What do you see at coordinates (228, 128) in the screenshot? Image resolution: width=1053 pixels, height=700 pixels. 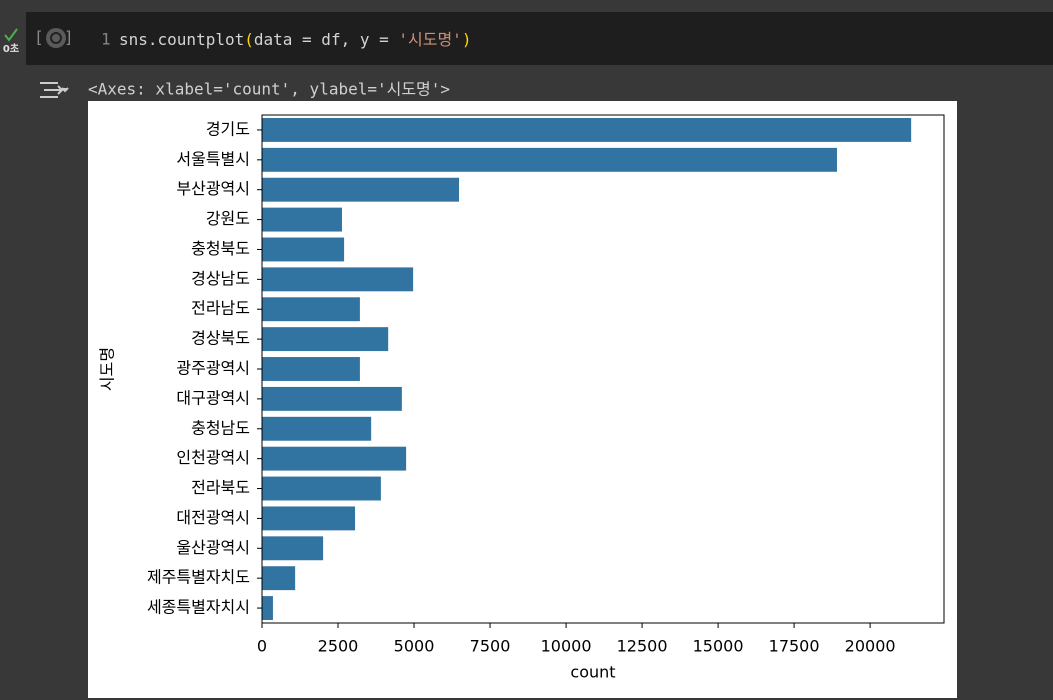 I see `y-tick-label: 경기도` at bounding box center [228, 128].